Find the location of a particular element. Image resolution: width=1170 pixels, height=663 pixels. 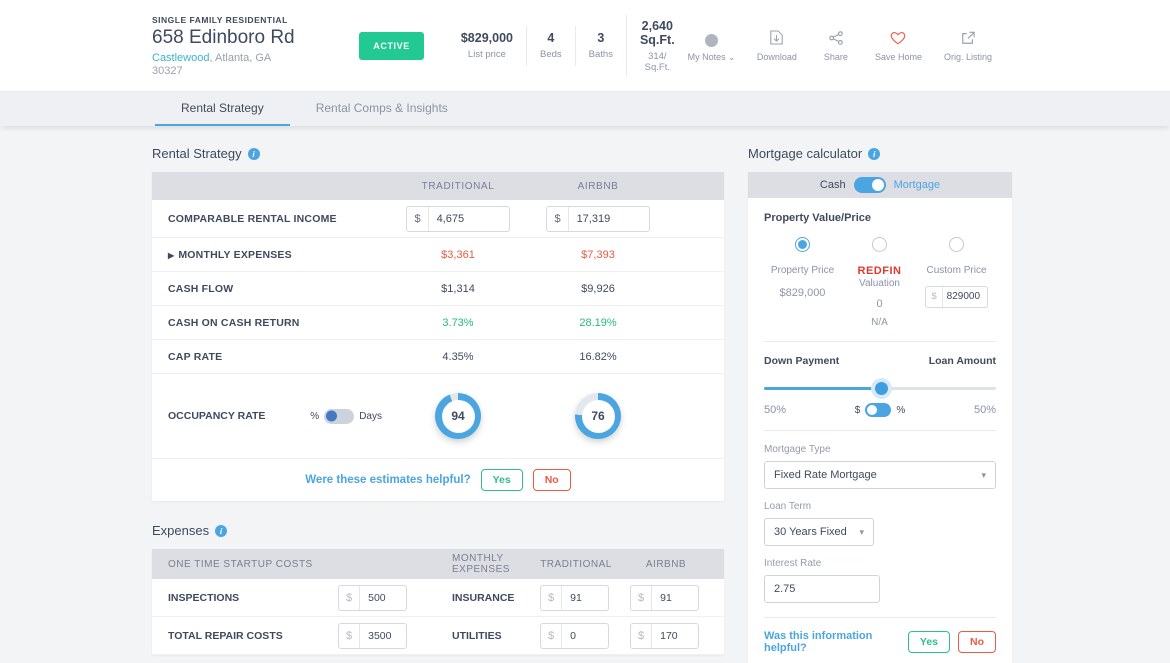

mortgage-type-select: Fixed Rate Mortgage ▾ is located at coordinates (880, 475).